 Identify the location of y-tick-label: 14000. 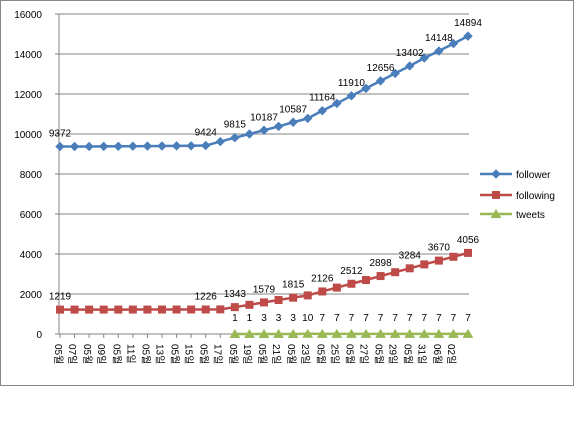
(28, 55).